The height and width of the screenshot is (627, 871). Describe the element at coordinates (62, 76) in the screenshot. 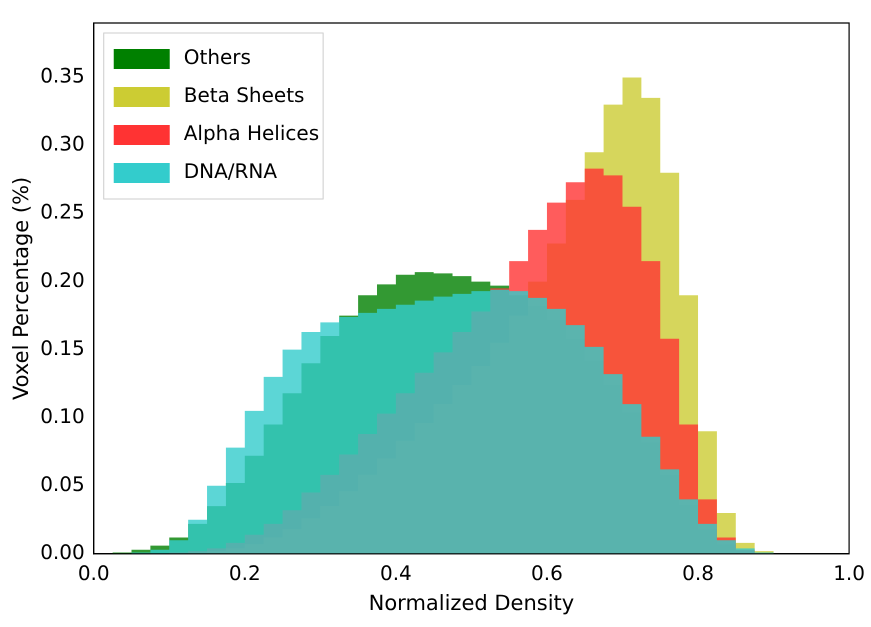

I see `y-tick-label: 0.35` at that location.